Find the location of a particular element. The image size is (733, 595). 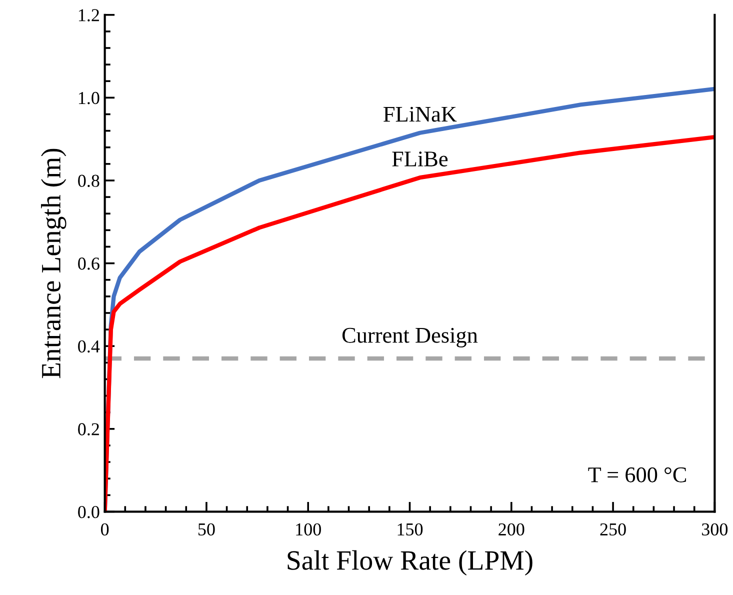

x-tick-label: 150 is located at coordinates (410, 529).